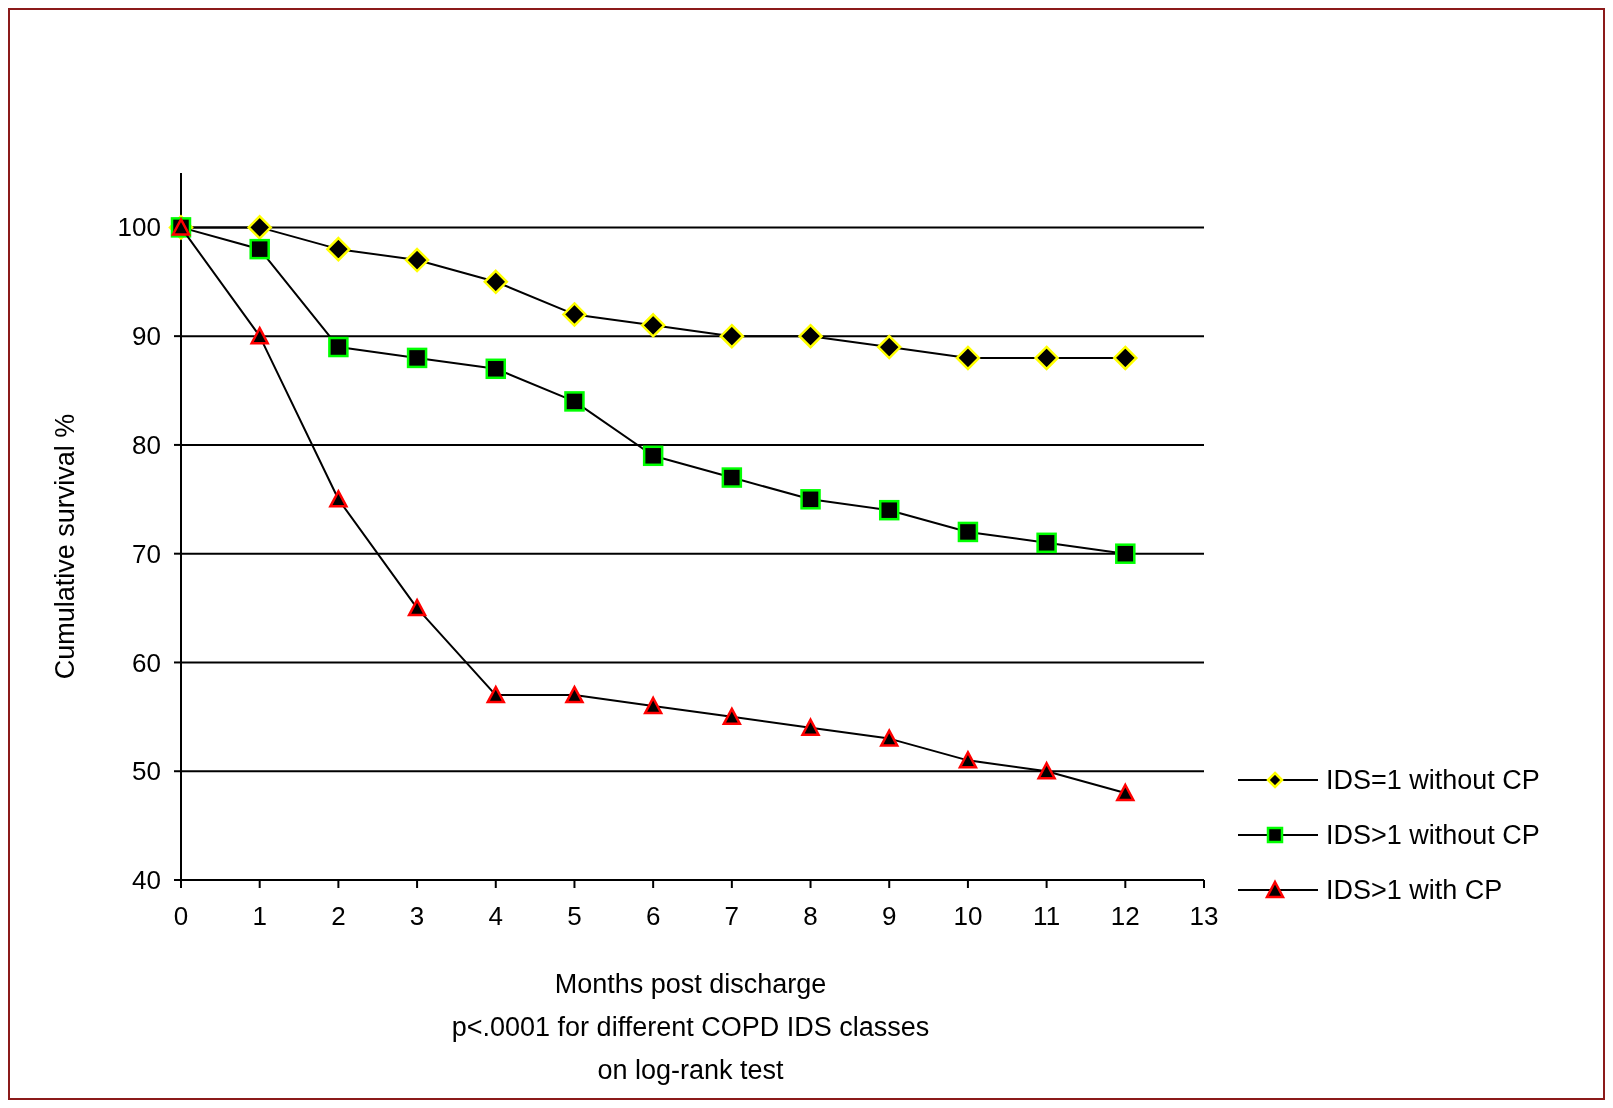 The image size is (1613, 1108). Describe the element at coordinates (732, 916) in the screenshot. I see `x-tick-label: 7` at that location.